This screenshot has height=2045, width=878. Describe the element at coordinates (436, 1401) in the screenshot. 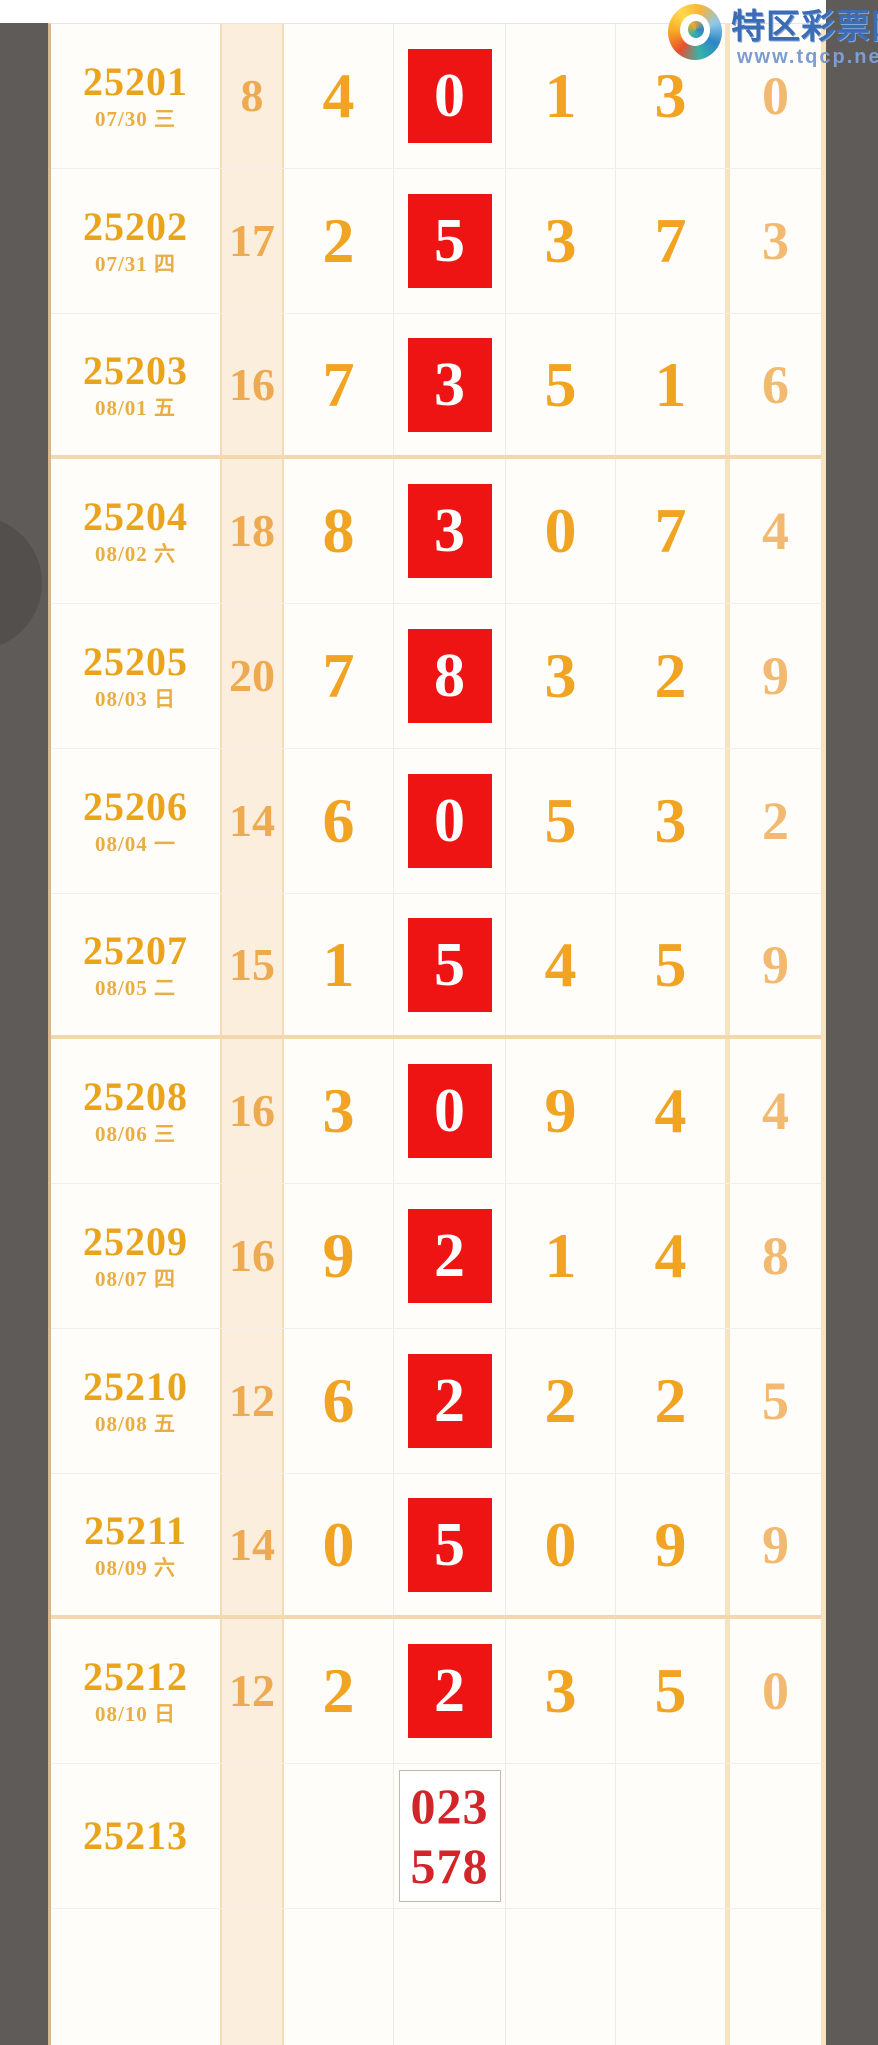

I see `result-row-25210: 25210 08/08 五 12 6 2 2 2 5` at that location.